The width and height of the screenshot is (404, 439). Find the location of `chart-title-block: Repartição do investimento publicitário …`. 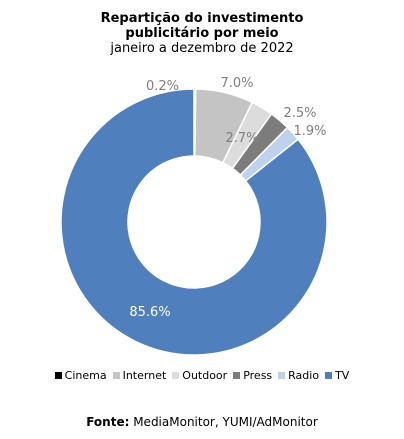

chart-title-block: Repartição do investimento publicitário … is located at coordinates (202, 33).